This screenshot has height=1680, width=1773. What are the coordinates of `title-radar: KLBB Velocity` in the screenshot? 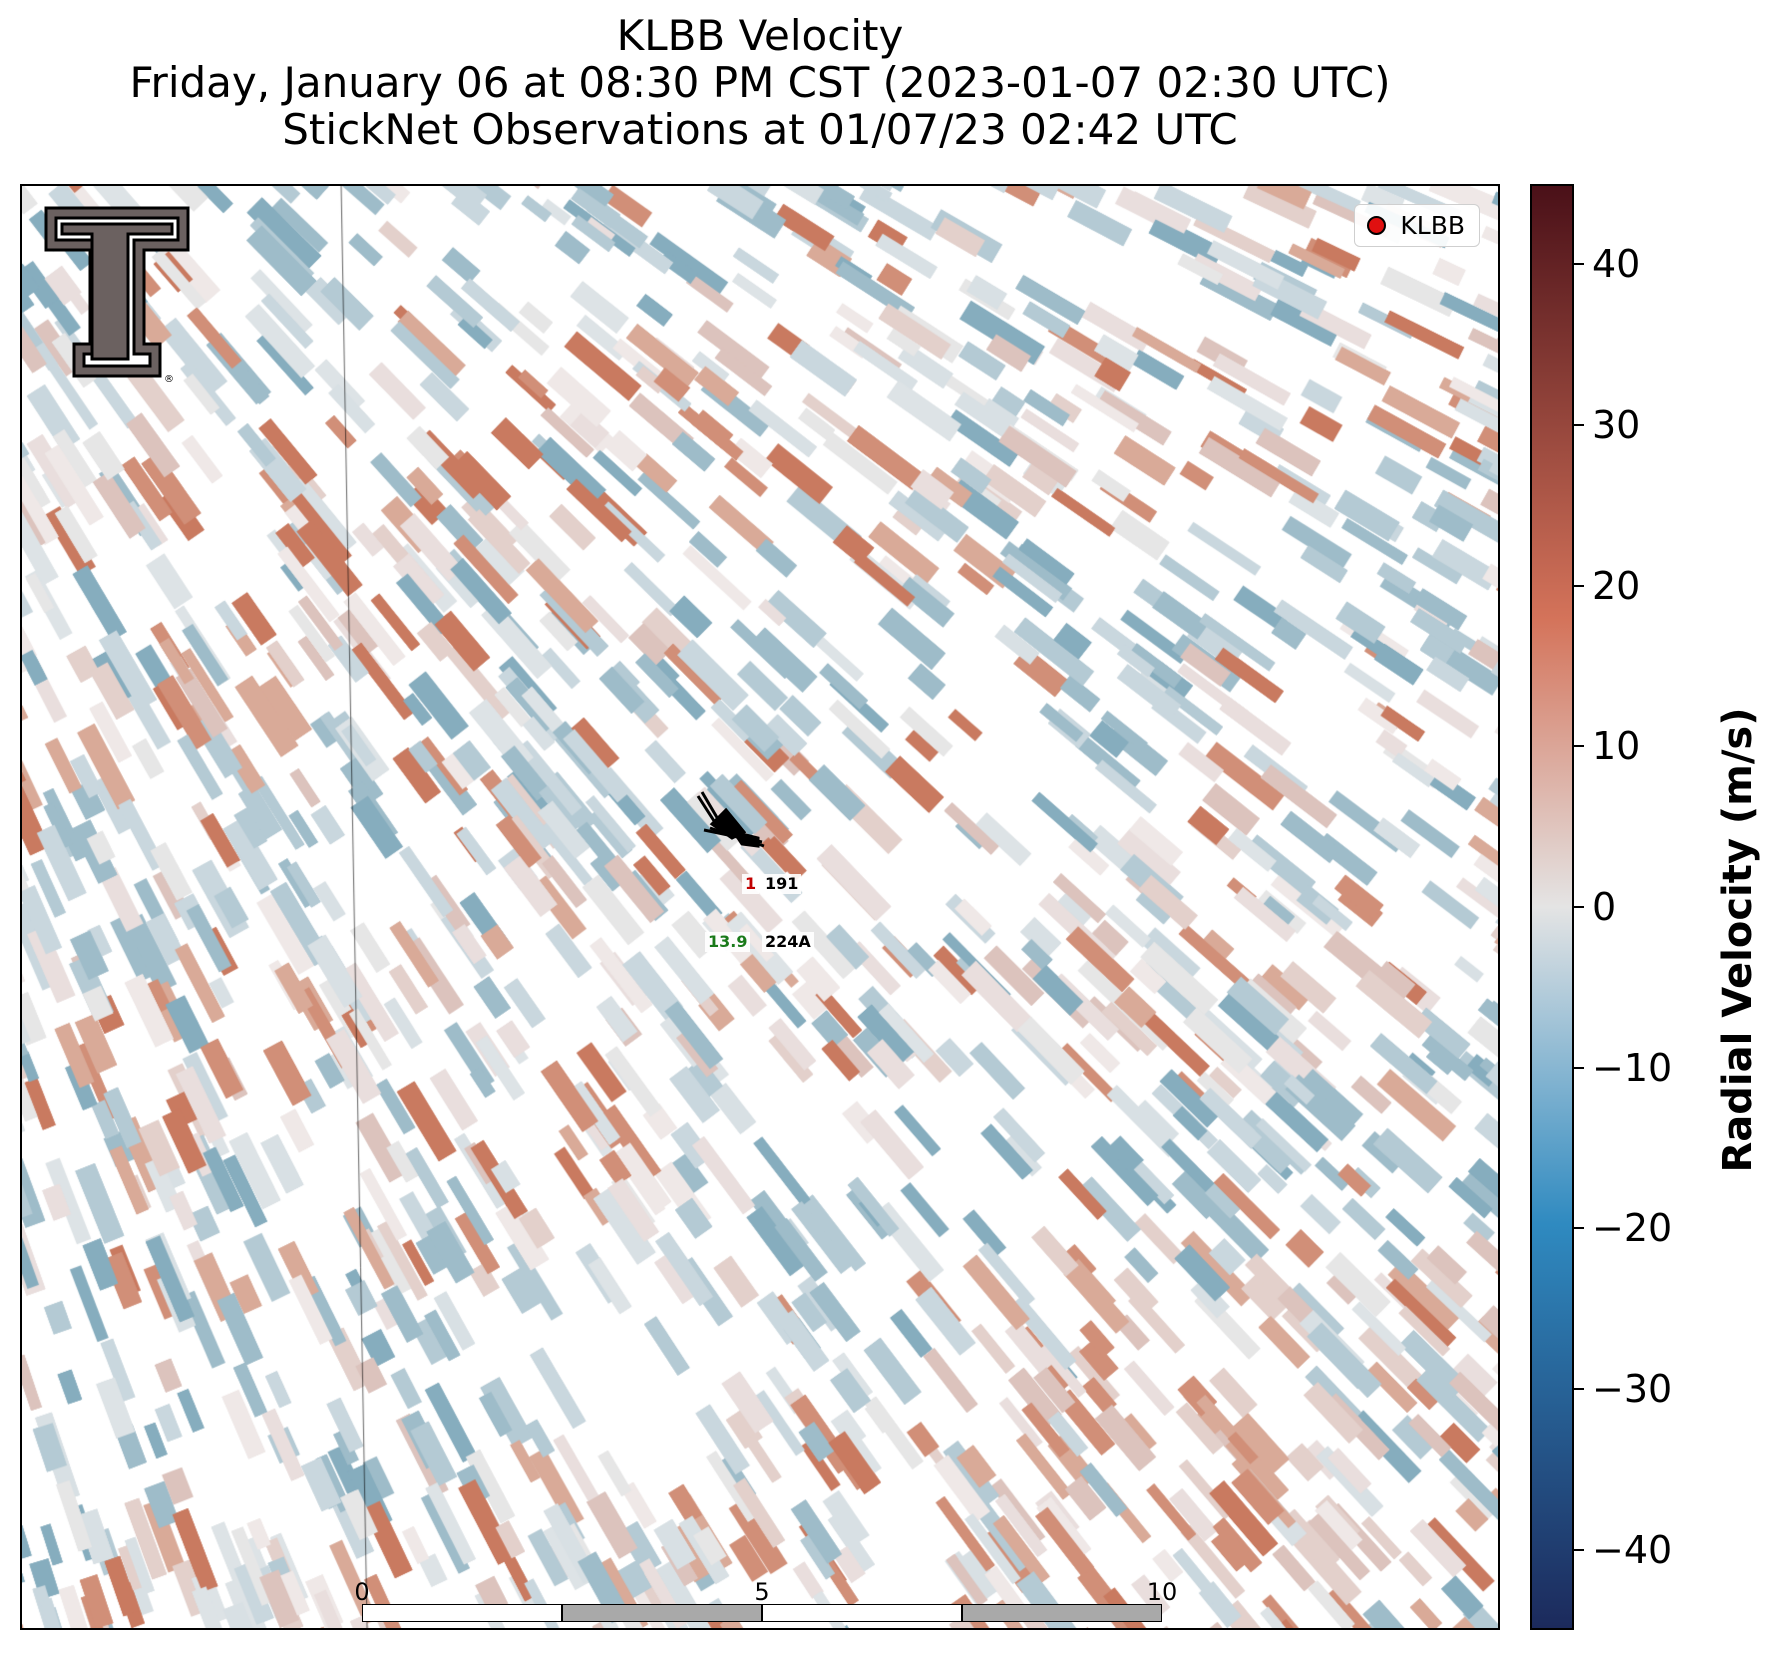 It's located at (760, 35).